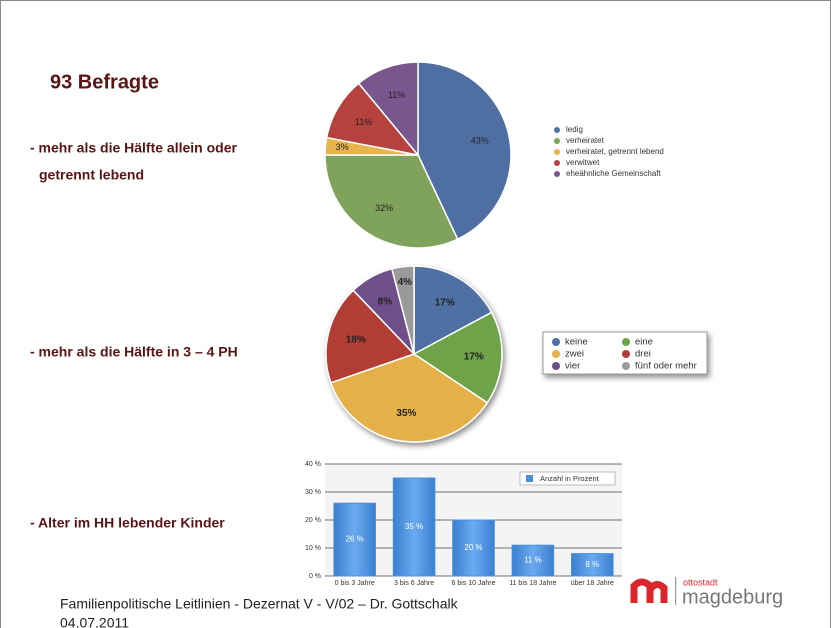 This screenshot has height=628, width=831. What do you see at coordinates (583, 162) in the screenshot?
I see `legend-label: verwitwet` at bounding box center [583, 162].